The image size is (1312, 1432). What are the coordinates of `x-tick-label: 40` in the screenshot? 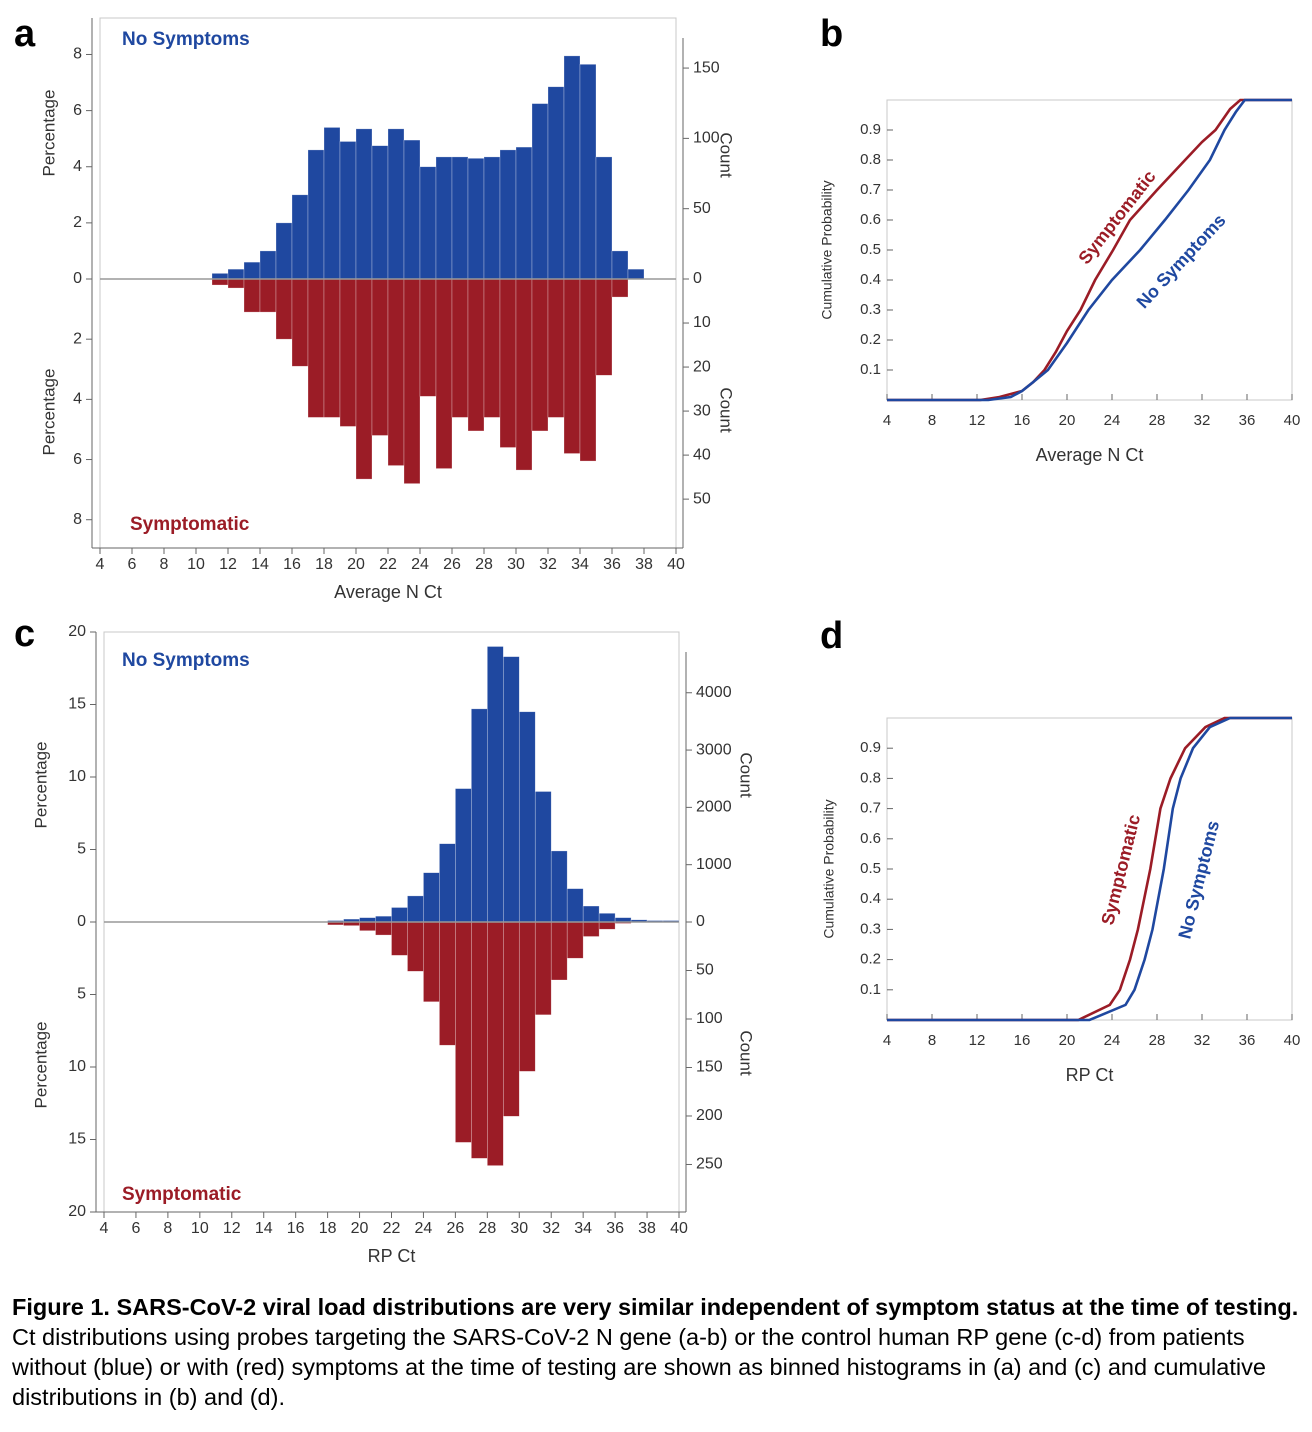 It's located at (676, 564).